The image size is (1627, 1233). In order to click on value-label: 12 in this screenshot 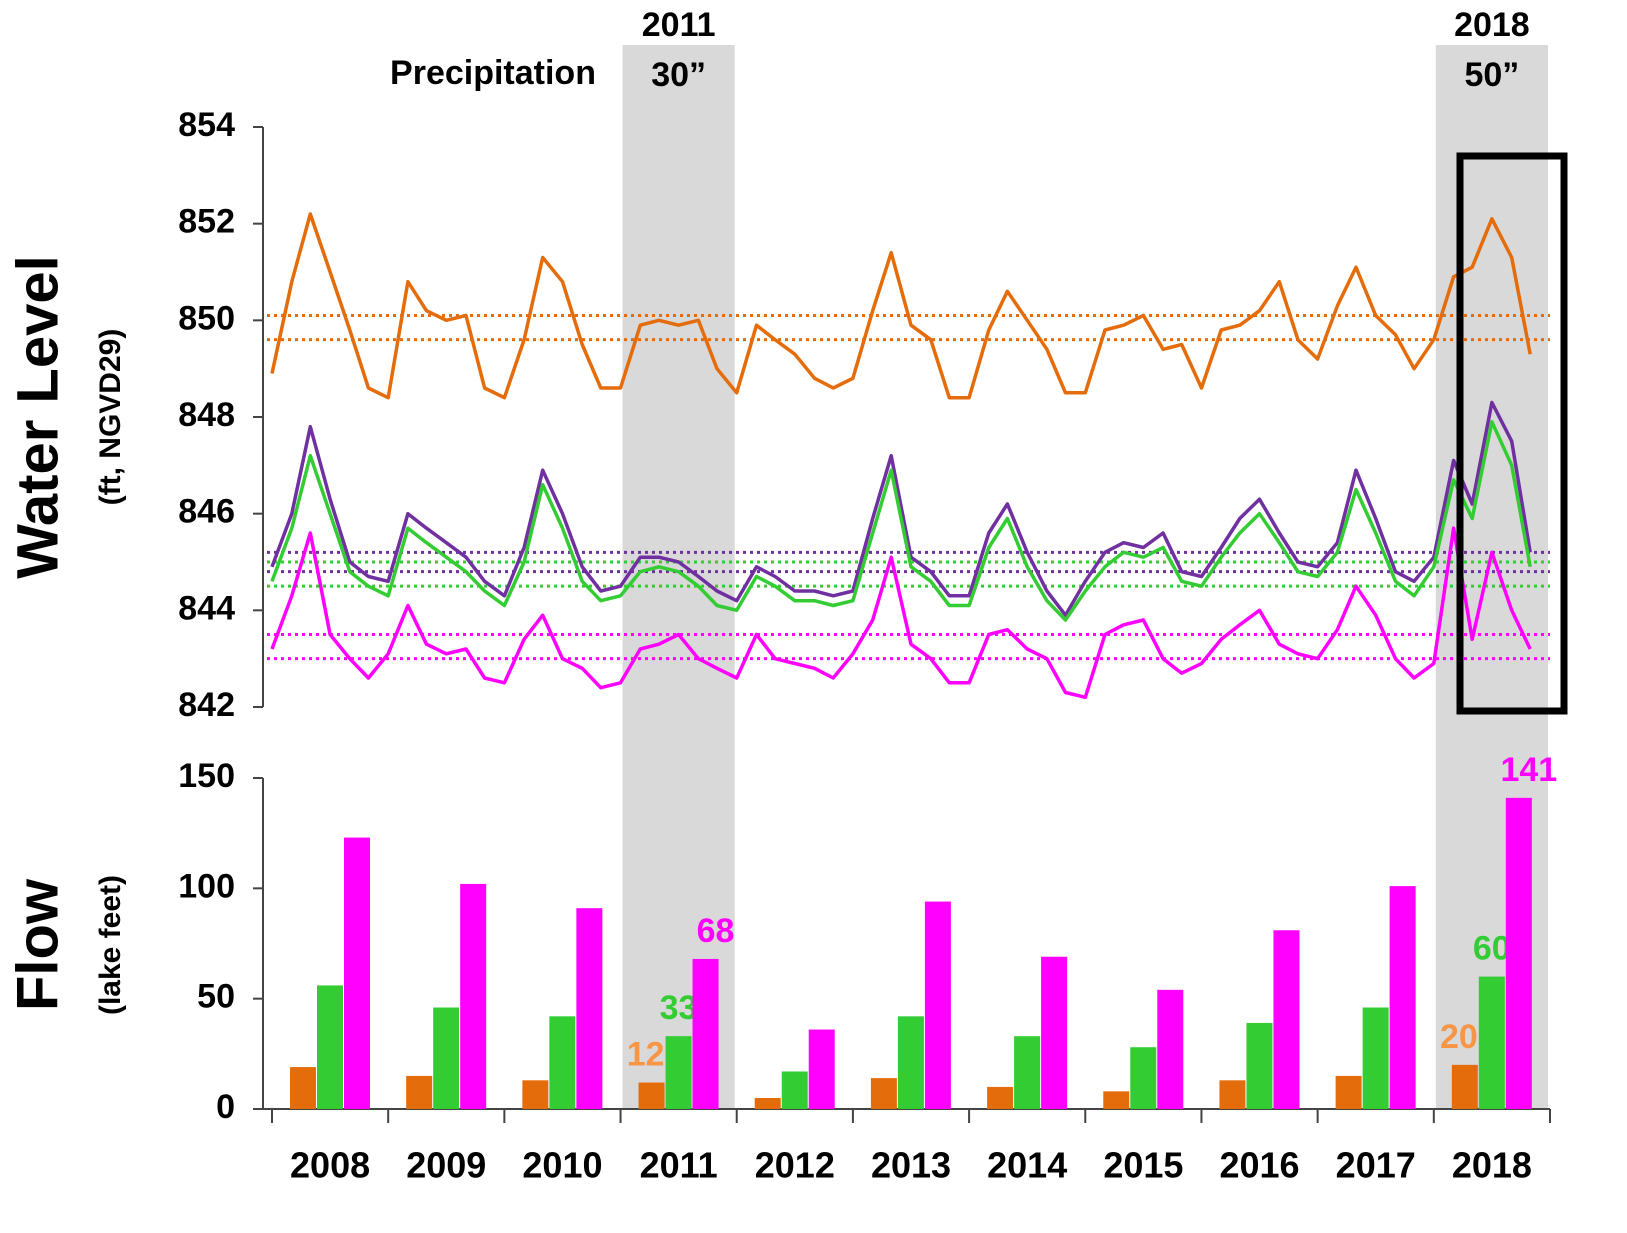, I will do `click(646, 1055)`.